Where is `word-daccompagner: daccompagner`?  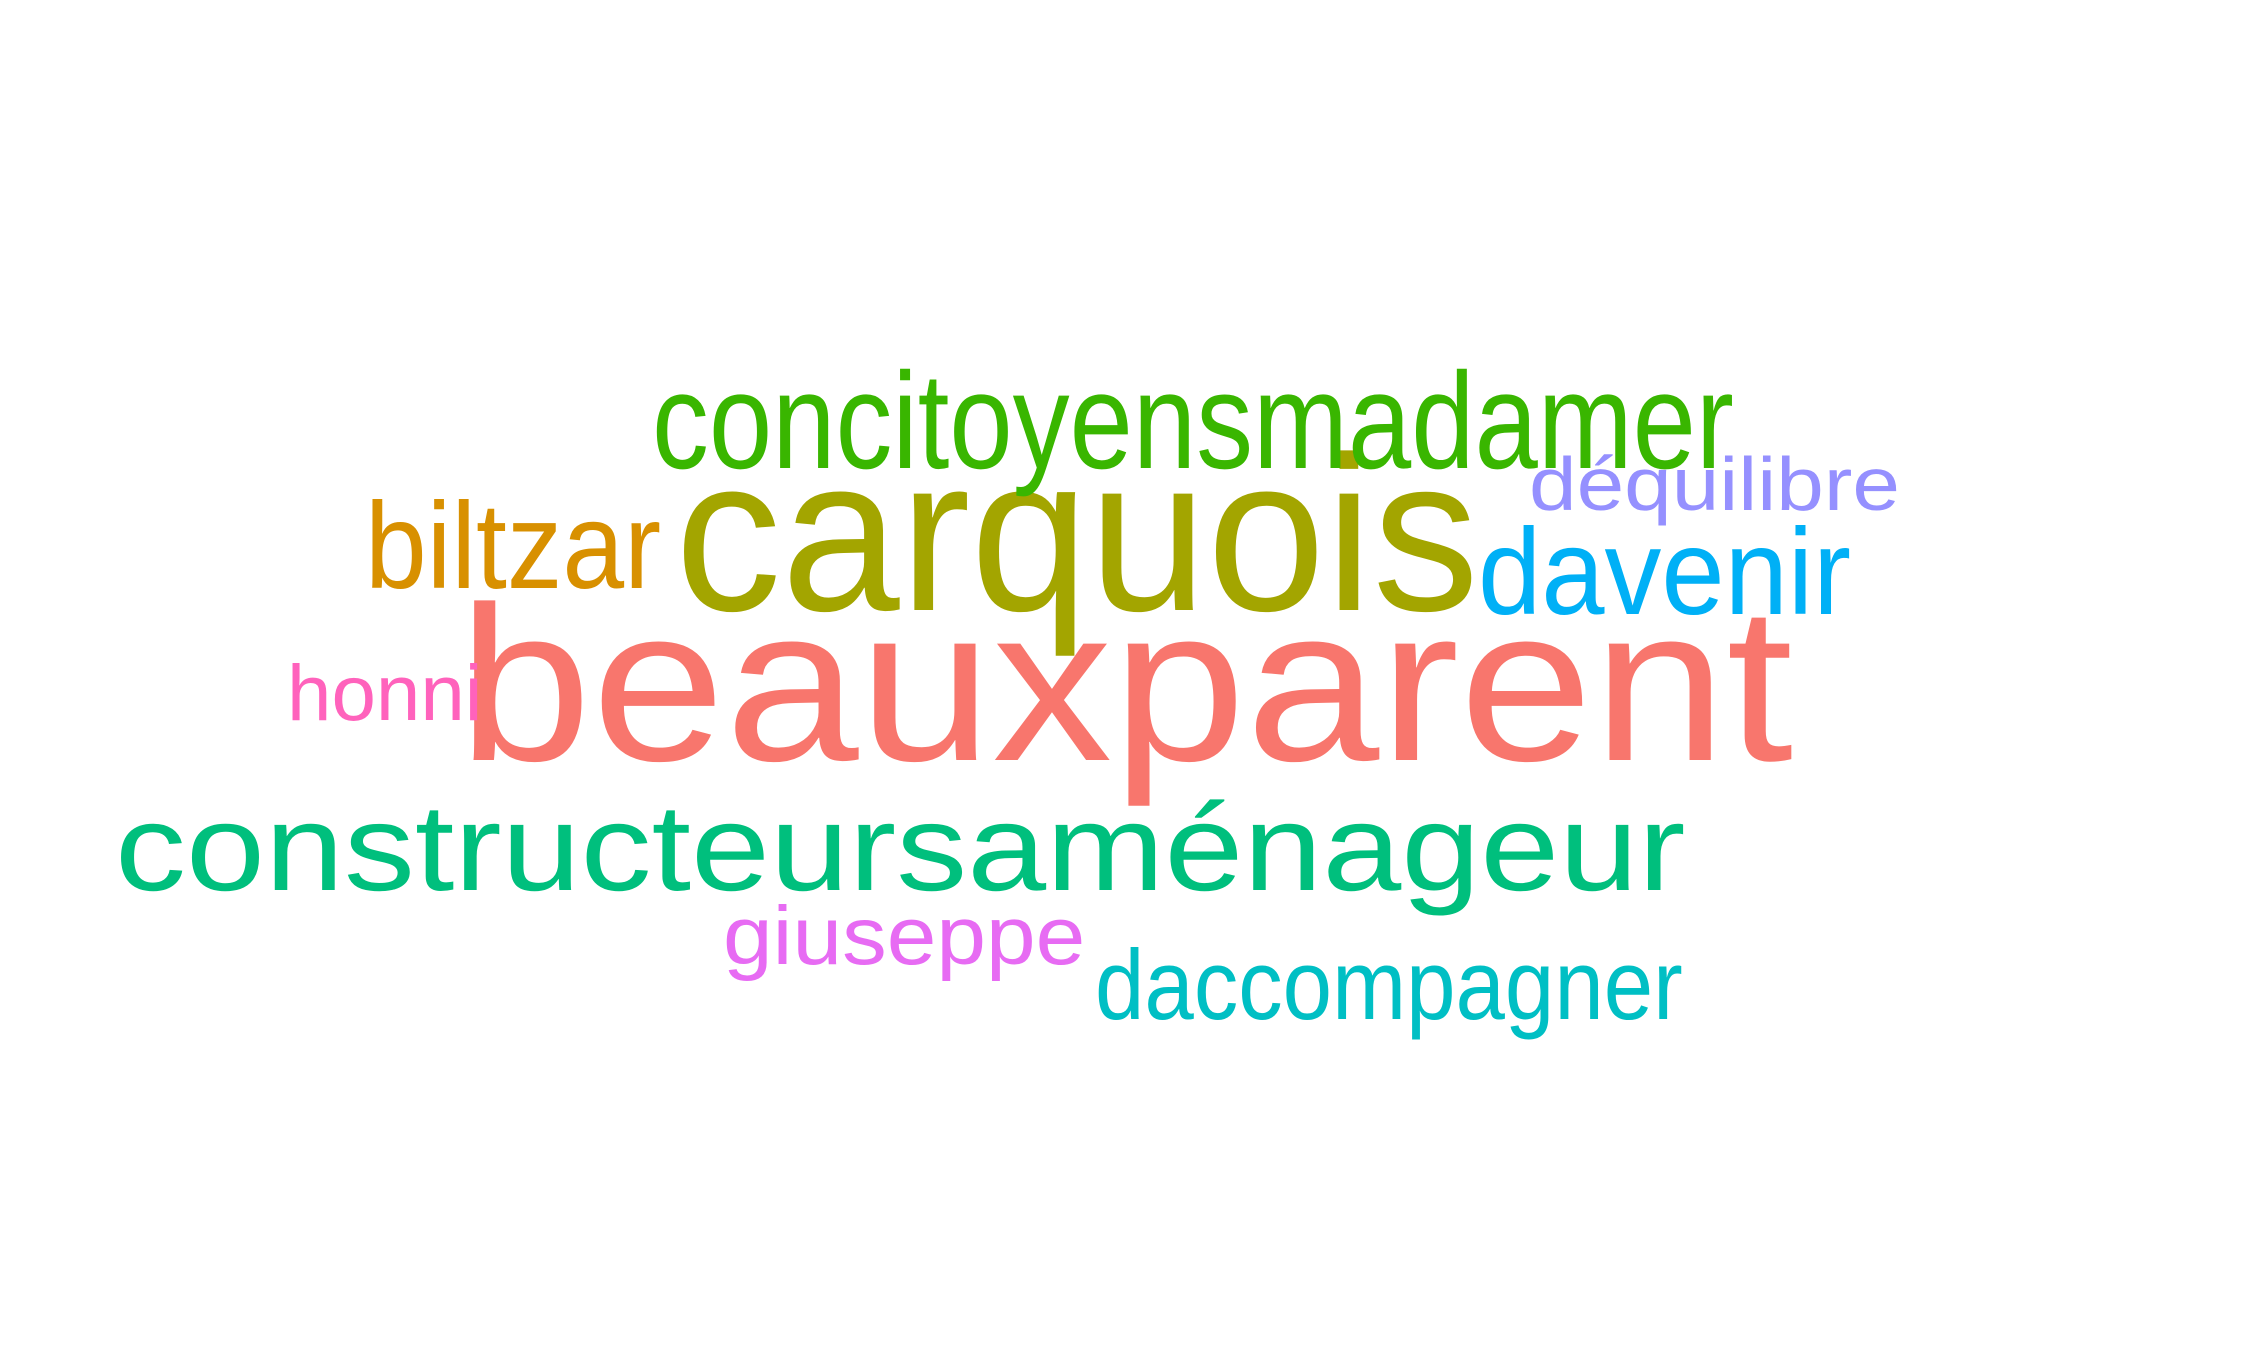 word-daccompagner: daccompagner is located at coordinates (1389, 986).